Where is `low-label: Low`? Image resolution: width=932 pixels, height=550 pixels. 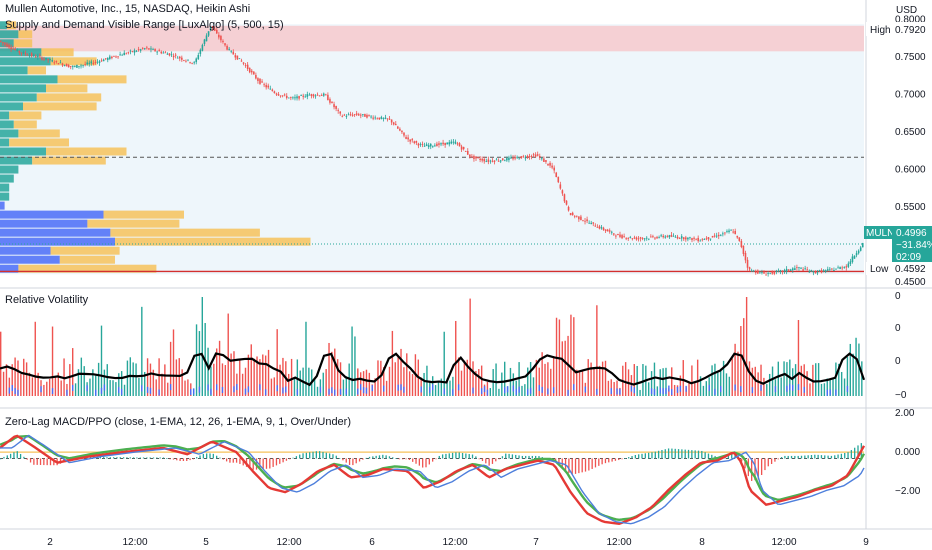
low-label: Low is located at coordinates (879, 269).